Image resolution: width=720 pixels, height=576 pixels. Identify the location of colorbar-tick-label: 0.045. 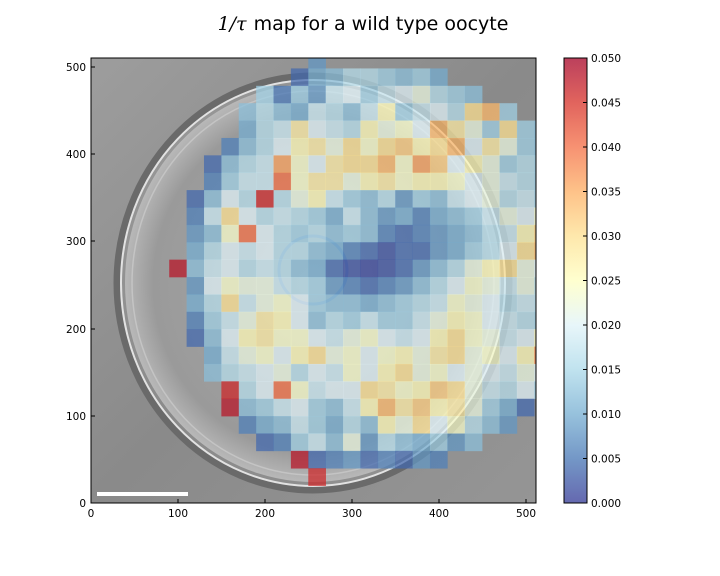
(606, 104).